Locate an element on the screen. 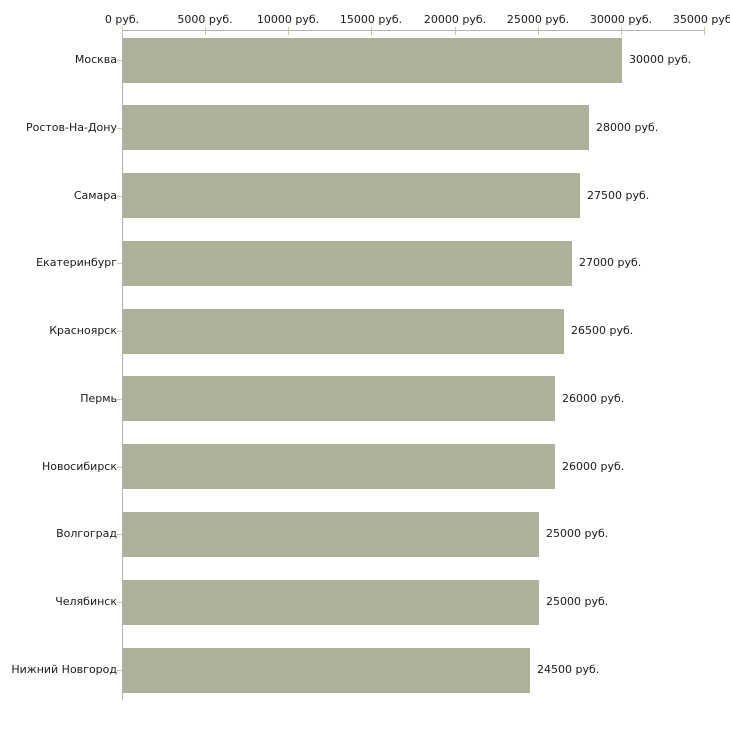 The image size is (730, 730). x-axis-label: 20000 руб. is located at coordinates (455, 19).